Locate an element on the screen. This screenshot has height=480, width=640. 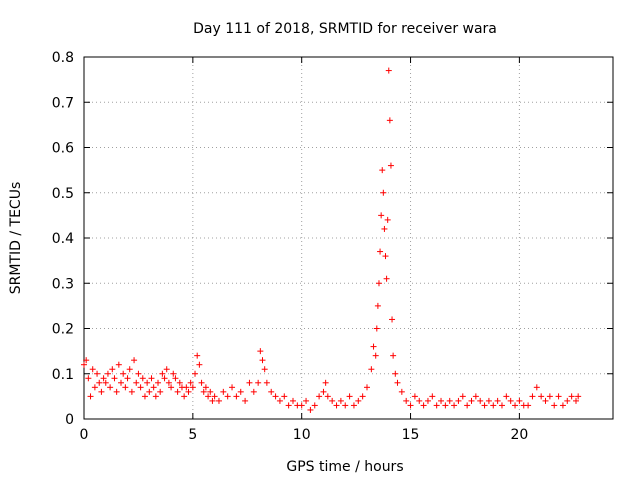
y-tick-label: 0 is located at coordinates (69, 420).